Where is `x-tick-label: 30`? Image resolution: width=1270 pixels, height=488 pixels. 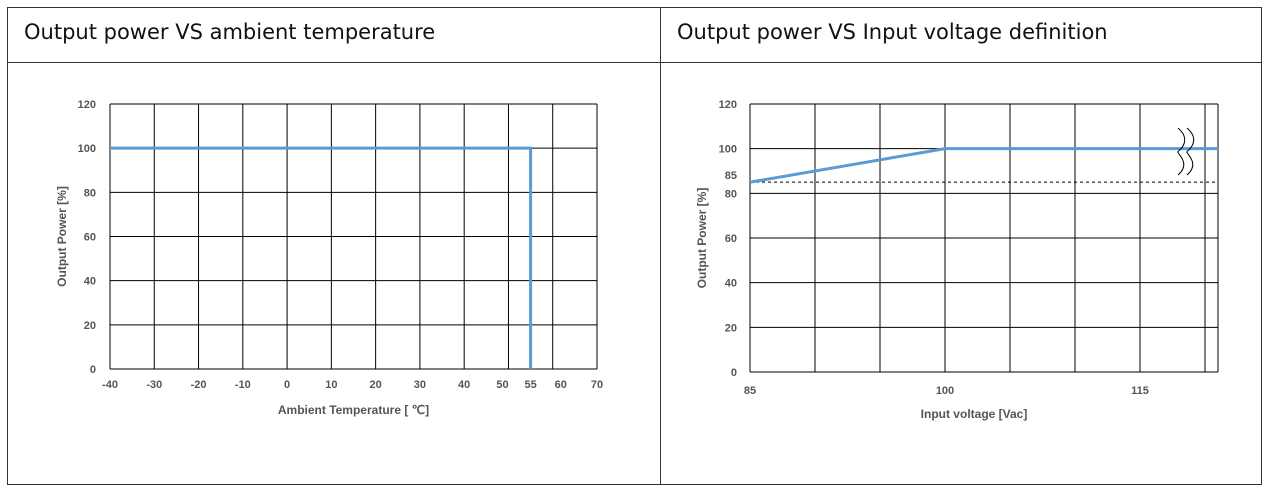
x-tick-label: 30 is located at coordinates (420, 385).